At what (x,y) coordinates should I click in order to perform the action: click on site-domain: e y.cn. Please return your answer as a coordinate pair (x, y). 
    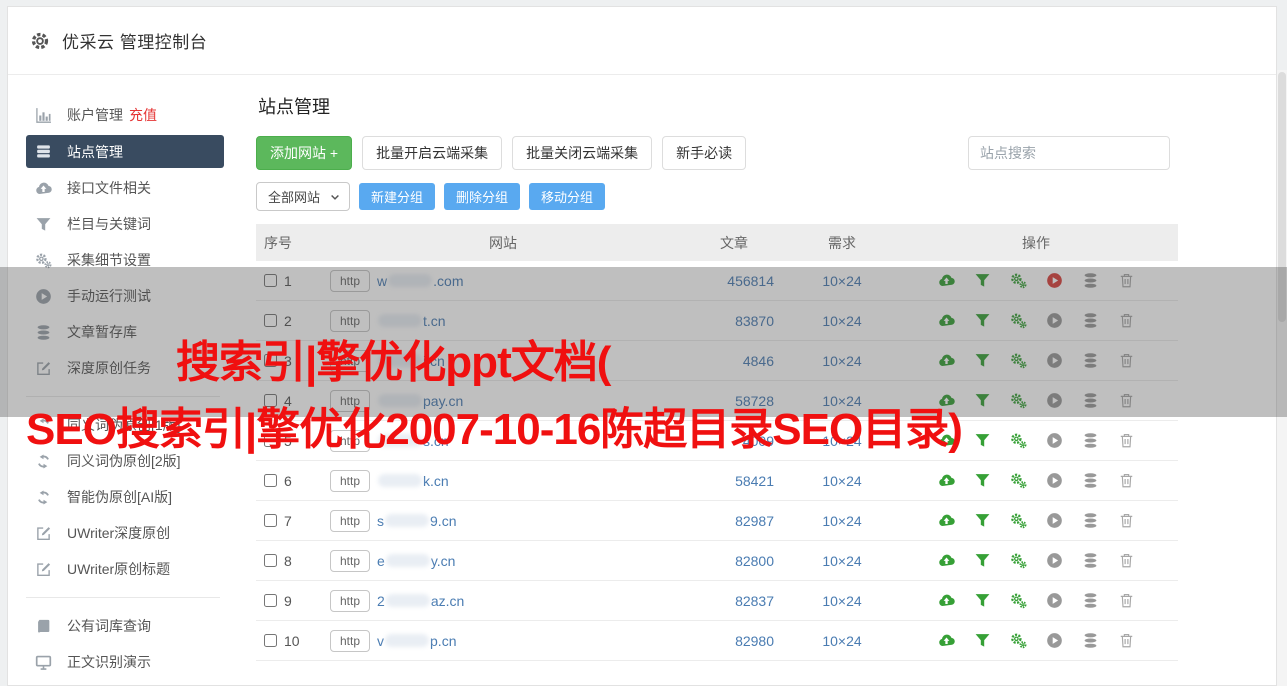
    Looking at the image, I should click on (416, 561).